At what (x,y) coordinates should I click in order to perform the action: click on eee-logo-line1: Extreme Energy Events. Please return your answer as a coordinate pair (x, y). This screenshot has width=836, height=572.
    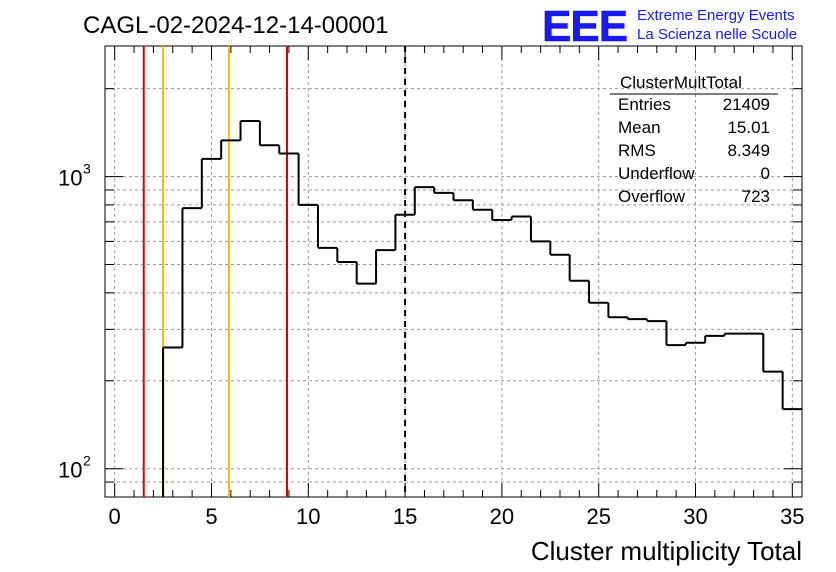
    Looking at the image, I should click on (716, 15).